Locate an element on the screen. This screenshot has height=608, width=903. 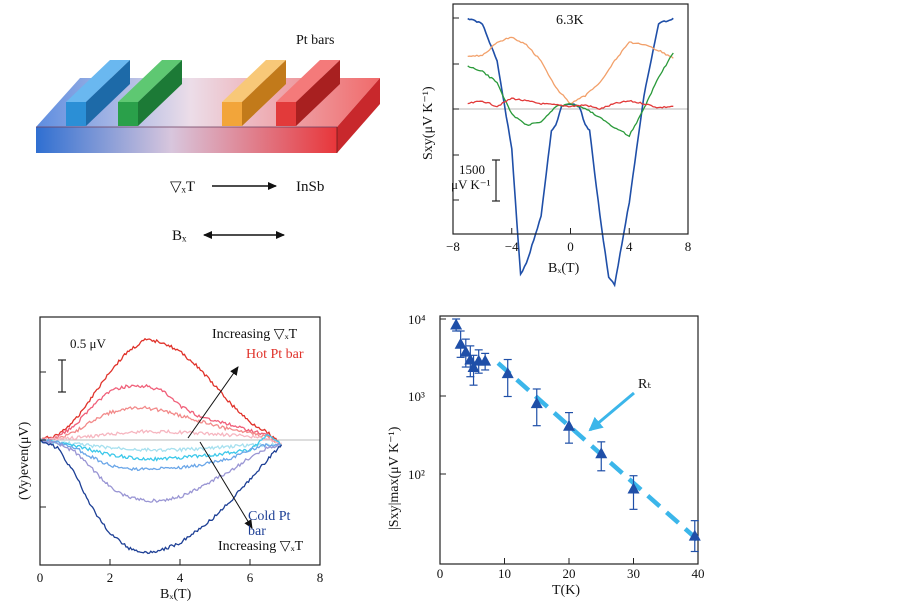
panel-c-series-red-top is located at coordinates (160, 391).